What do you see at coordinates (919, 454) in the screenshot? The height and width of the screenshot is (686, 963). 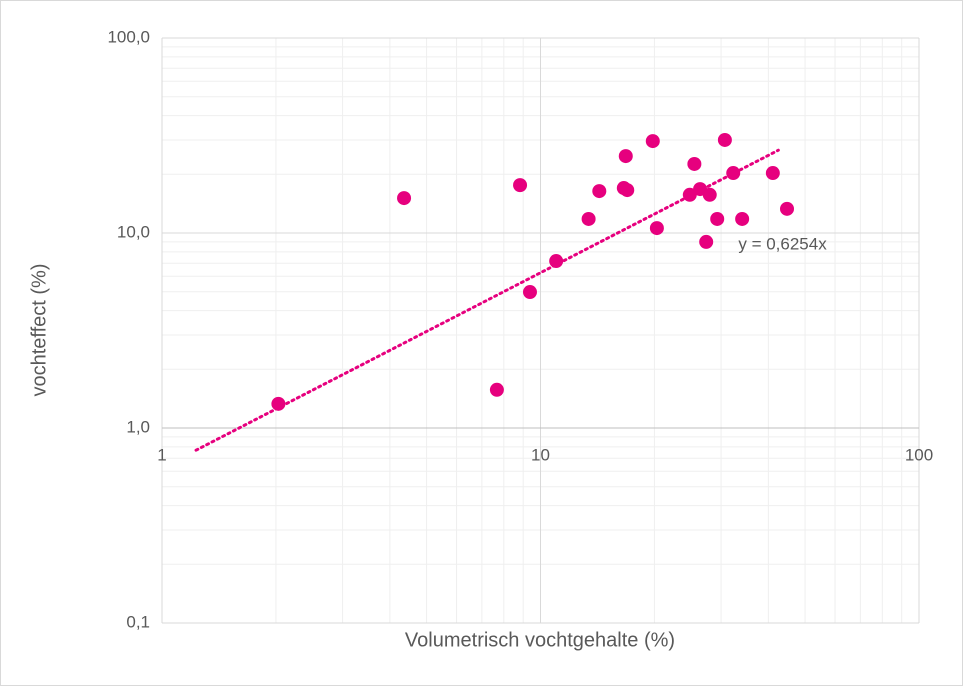 I see `x-tick-label: 100` at bounding box center [919, 454].